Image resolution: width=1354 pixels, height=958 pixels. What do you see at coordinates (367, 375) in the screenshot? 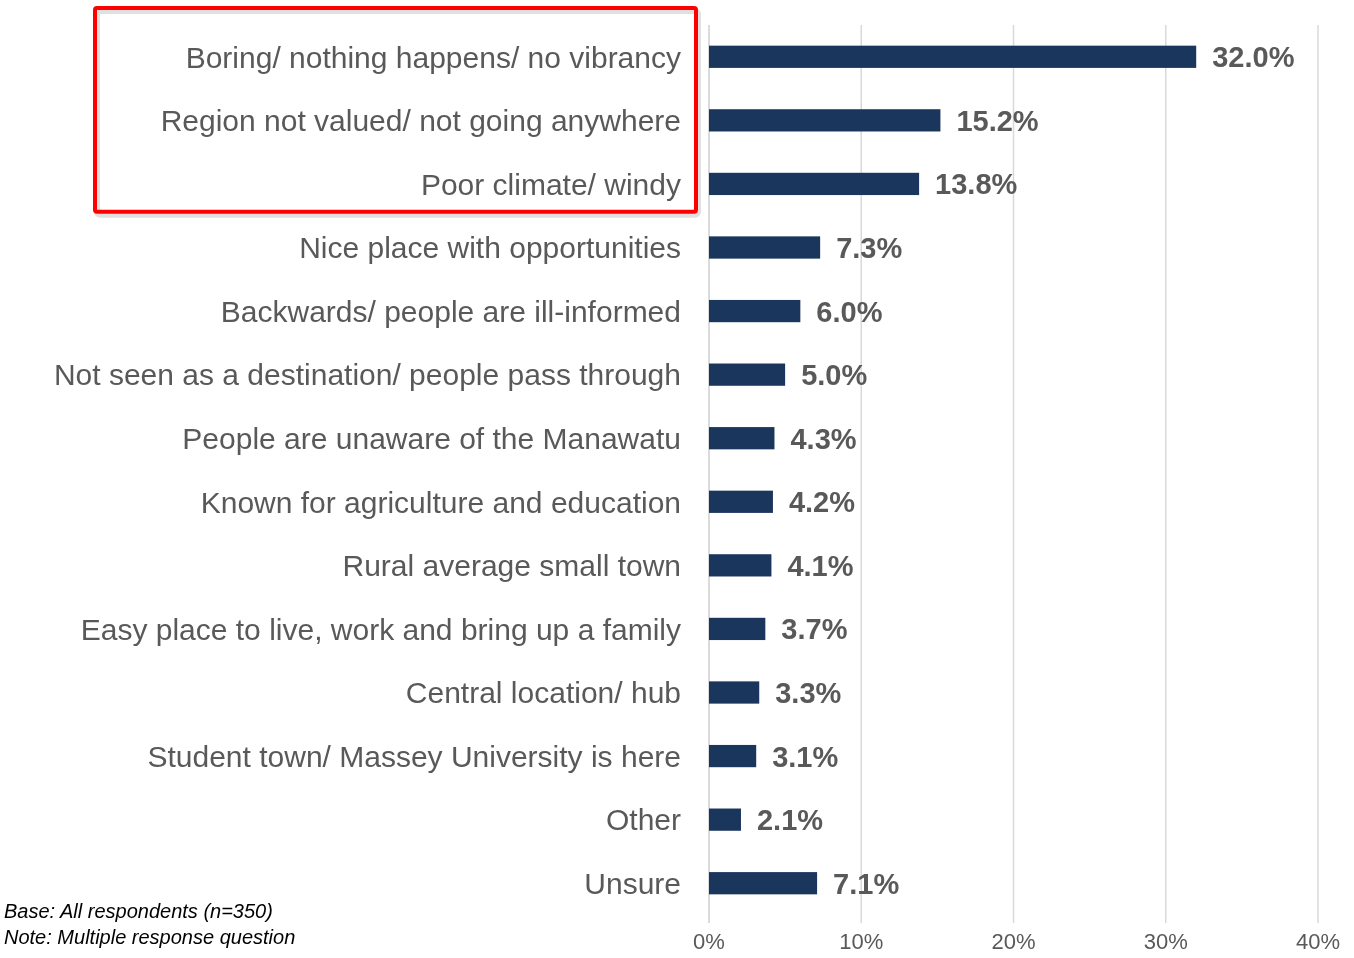
I see `y-tick-label: Not seen as a destination/ people pass through` at bounding box center [367, 375].